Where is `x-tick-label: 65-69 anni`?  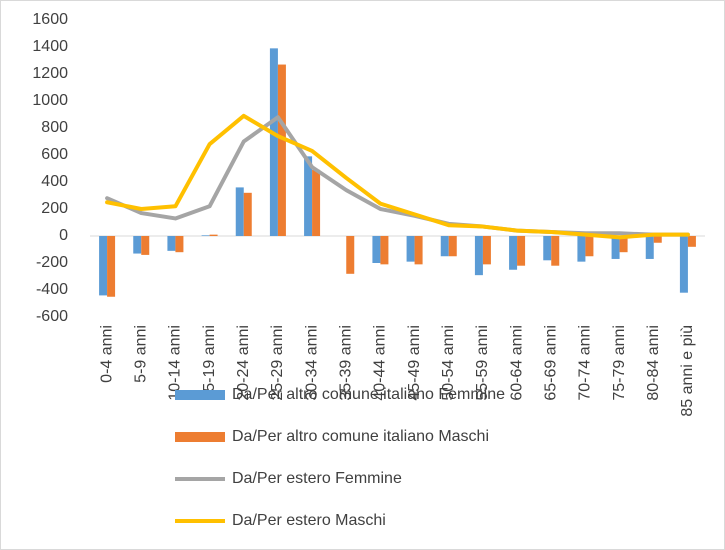
x-tick-label: 65-69 anni is located at coordinates (550, 363).